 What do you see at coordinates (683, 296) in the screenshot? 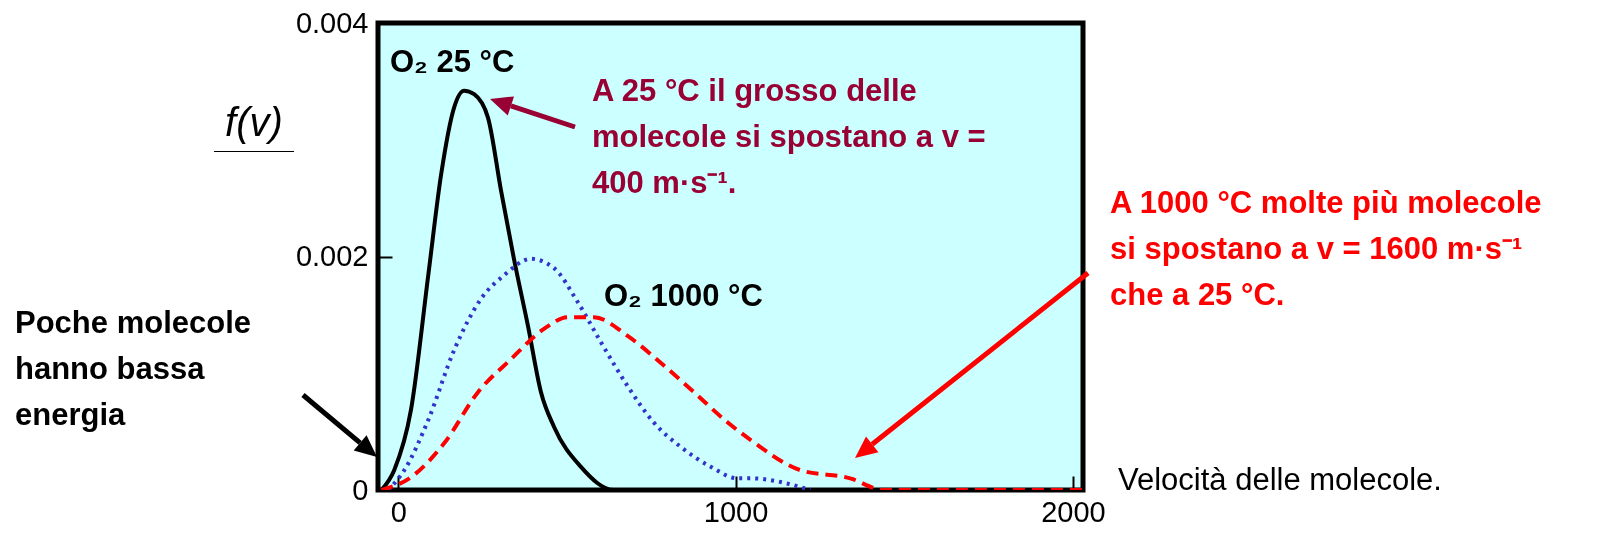
I see `series-label: O₂ 1000 °C` at bounding box center [683, 296].